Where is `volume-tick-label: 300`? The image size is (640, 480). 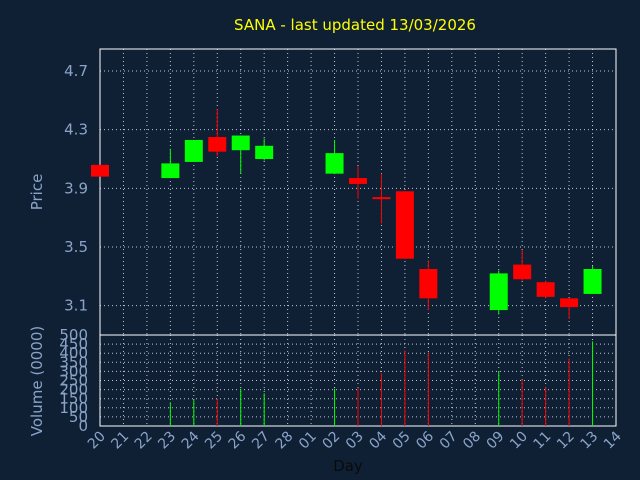
volume-tick-label: 300 is located at coordinates (73, 371).